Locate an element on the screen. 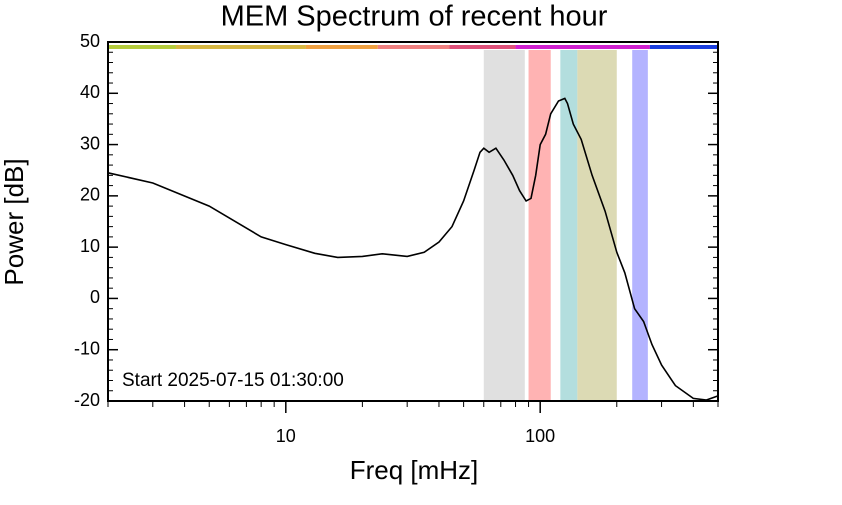 The height and width of the screenshot is (505, 842). x-axis-label: Freq [mHz] is located at coordinates (414, 470).